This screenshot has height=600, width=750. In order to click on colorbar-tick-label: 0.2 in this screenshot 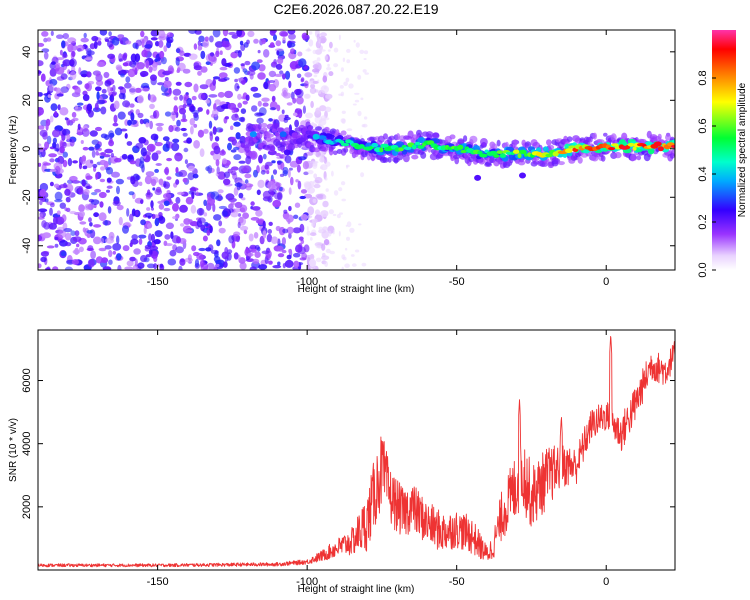, I will do `click(703, 221)`.